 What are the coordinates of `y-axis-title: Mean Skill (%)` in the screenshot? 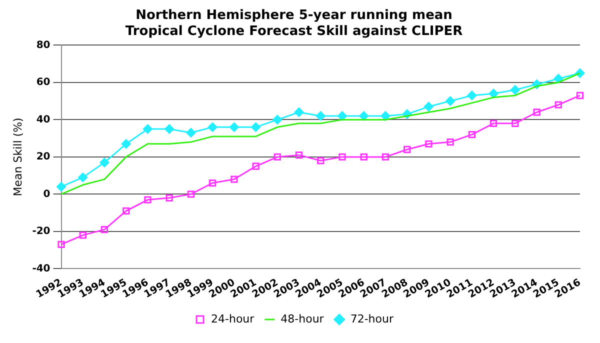 It's located at (17, 157).